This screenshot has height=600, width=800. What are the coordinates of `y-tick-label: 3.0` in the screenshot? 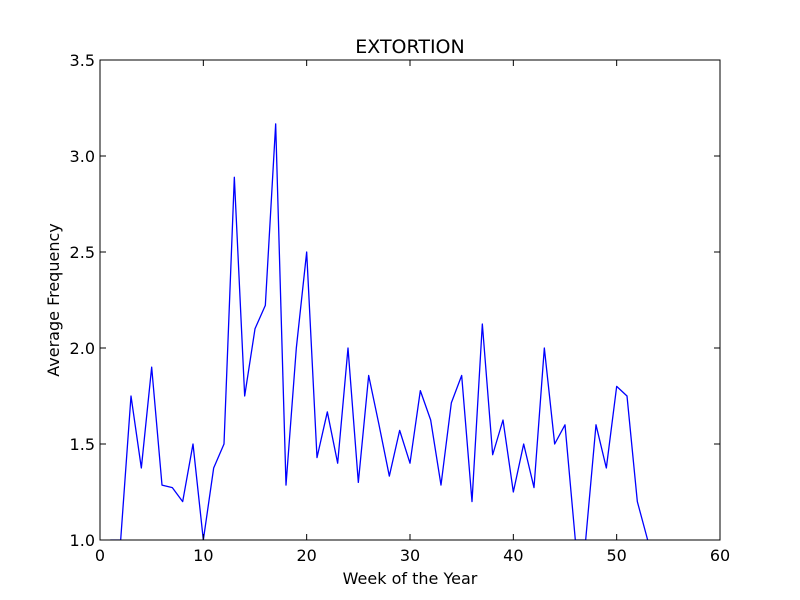 It's located at (82, 156).